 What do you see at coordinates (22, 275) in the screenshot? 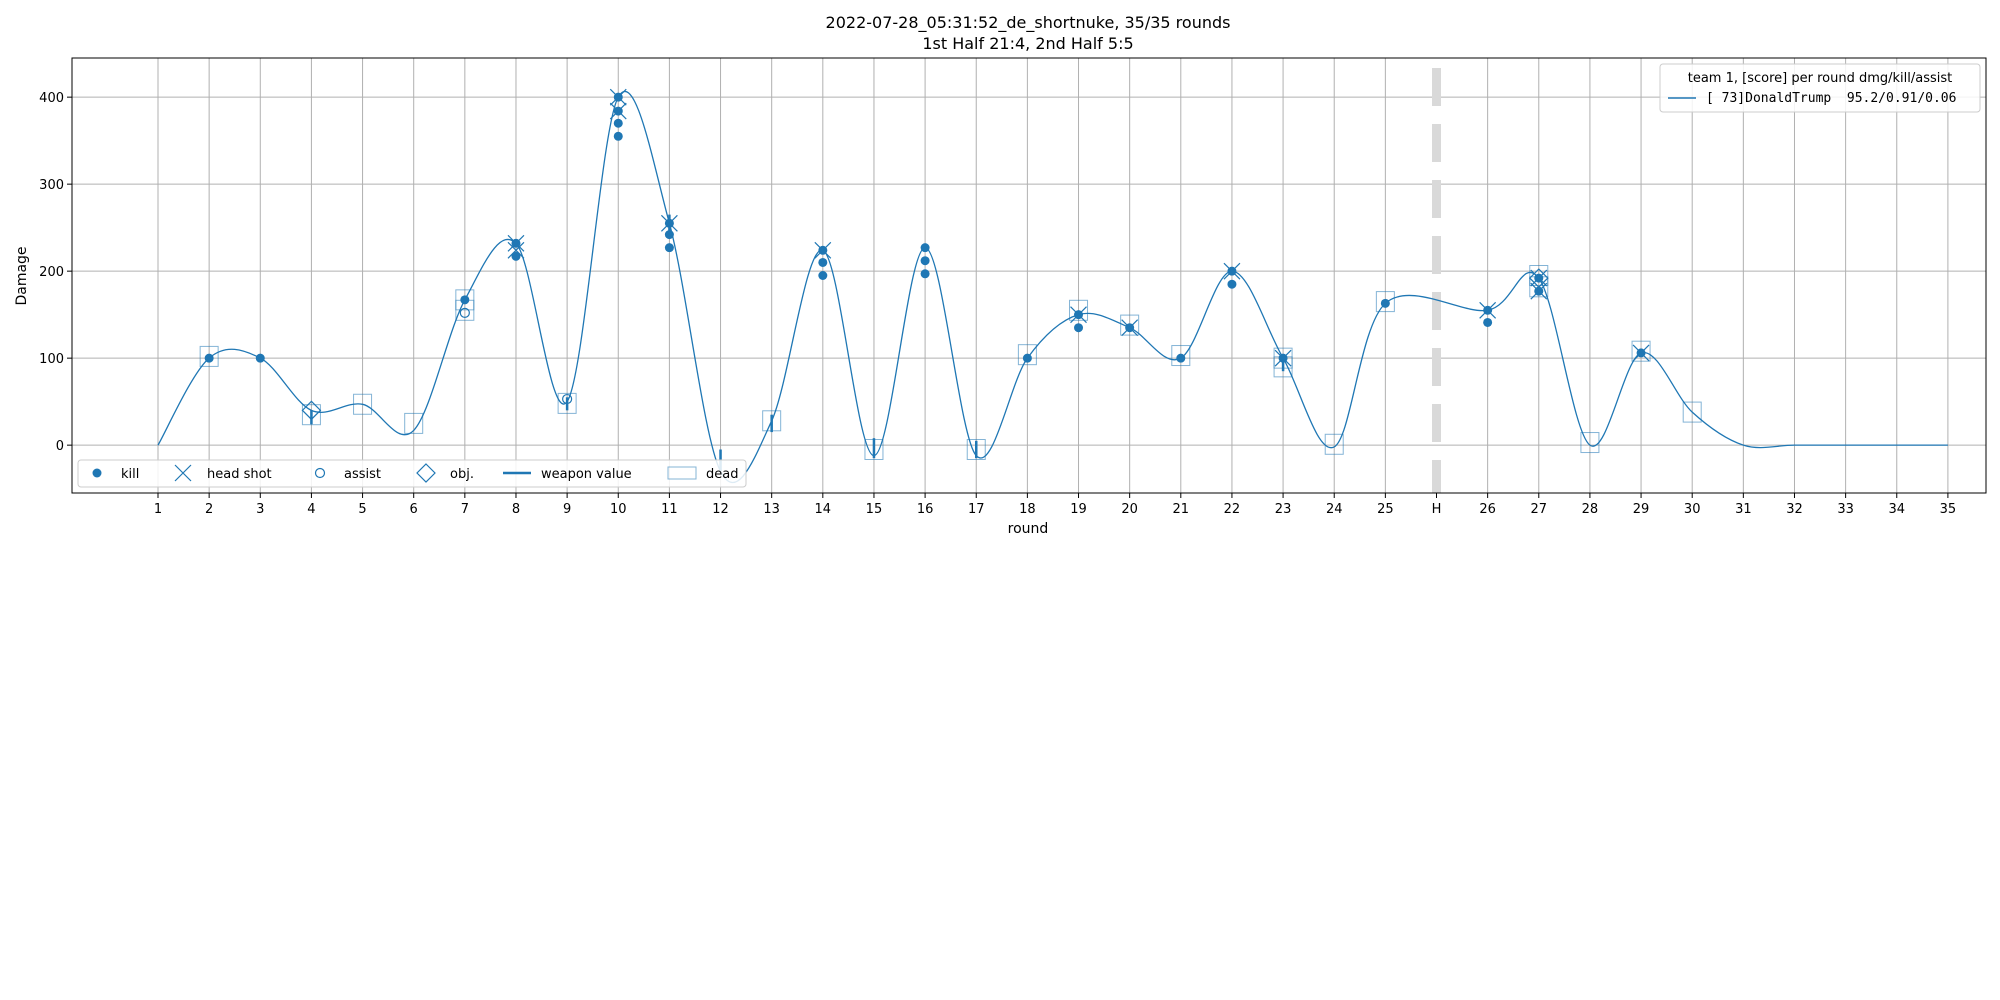
I see `y-axis-label: Damage` at bounding box center [22, 275].